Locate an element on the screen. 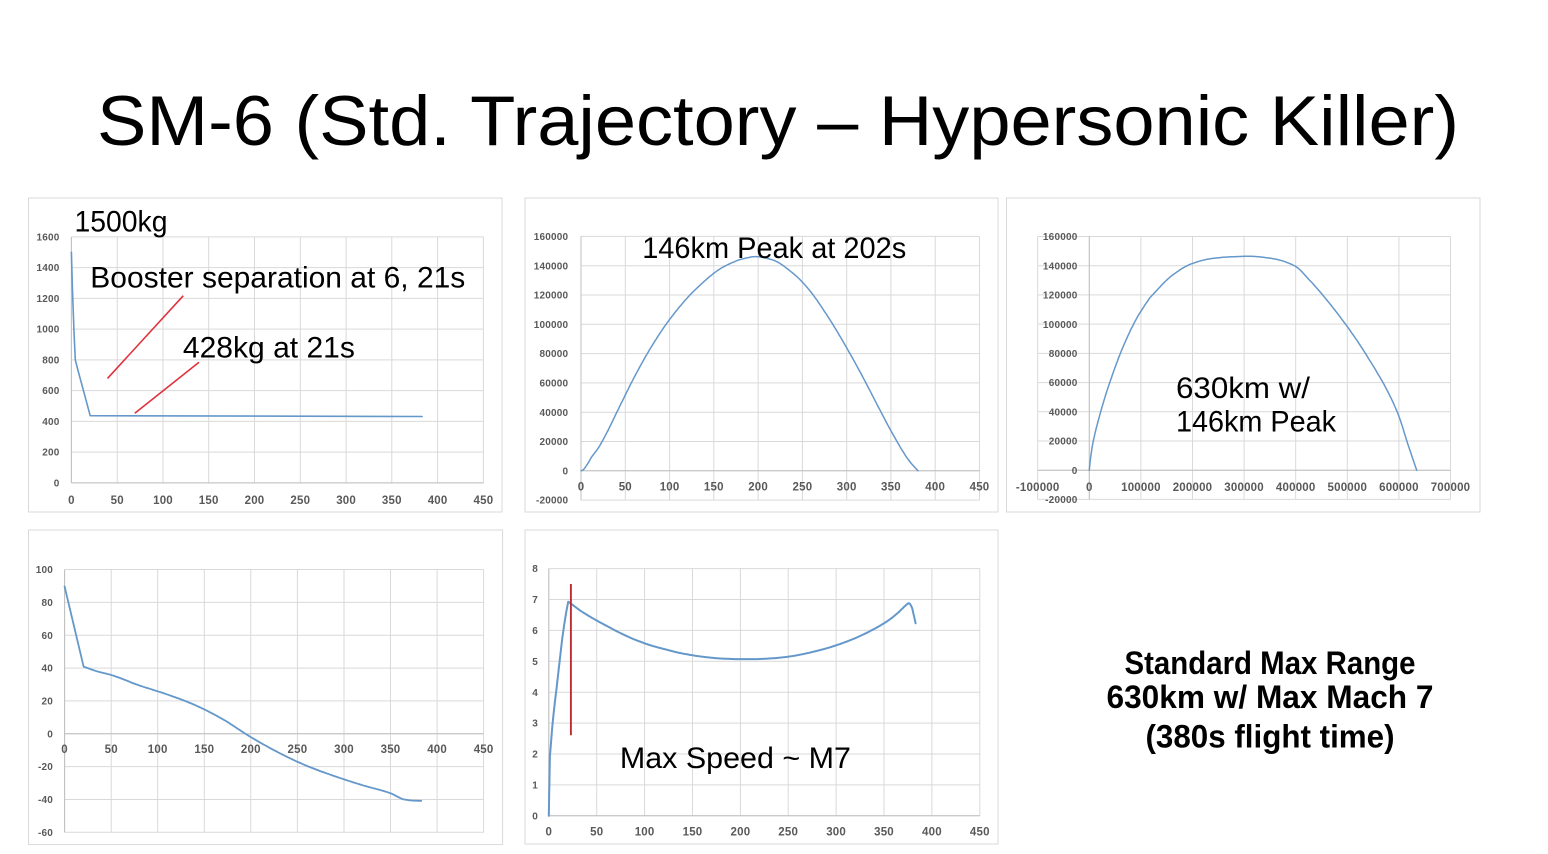  svg-text: 3 is located at coordinates (535, 724).